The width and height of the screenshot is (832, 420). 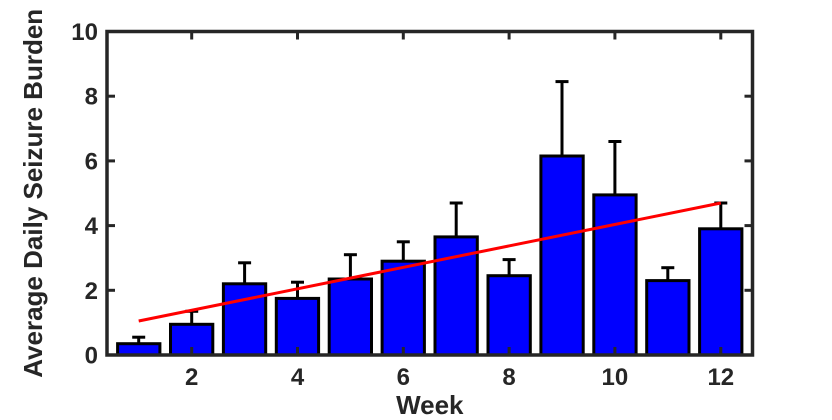 I want to click on y-tick-label-0: 0, so click(x=91, y=356).